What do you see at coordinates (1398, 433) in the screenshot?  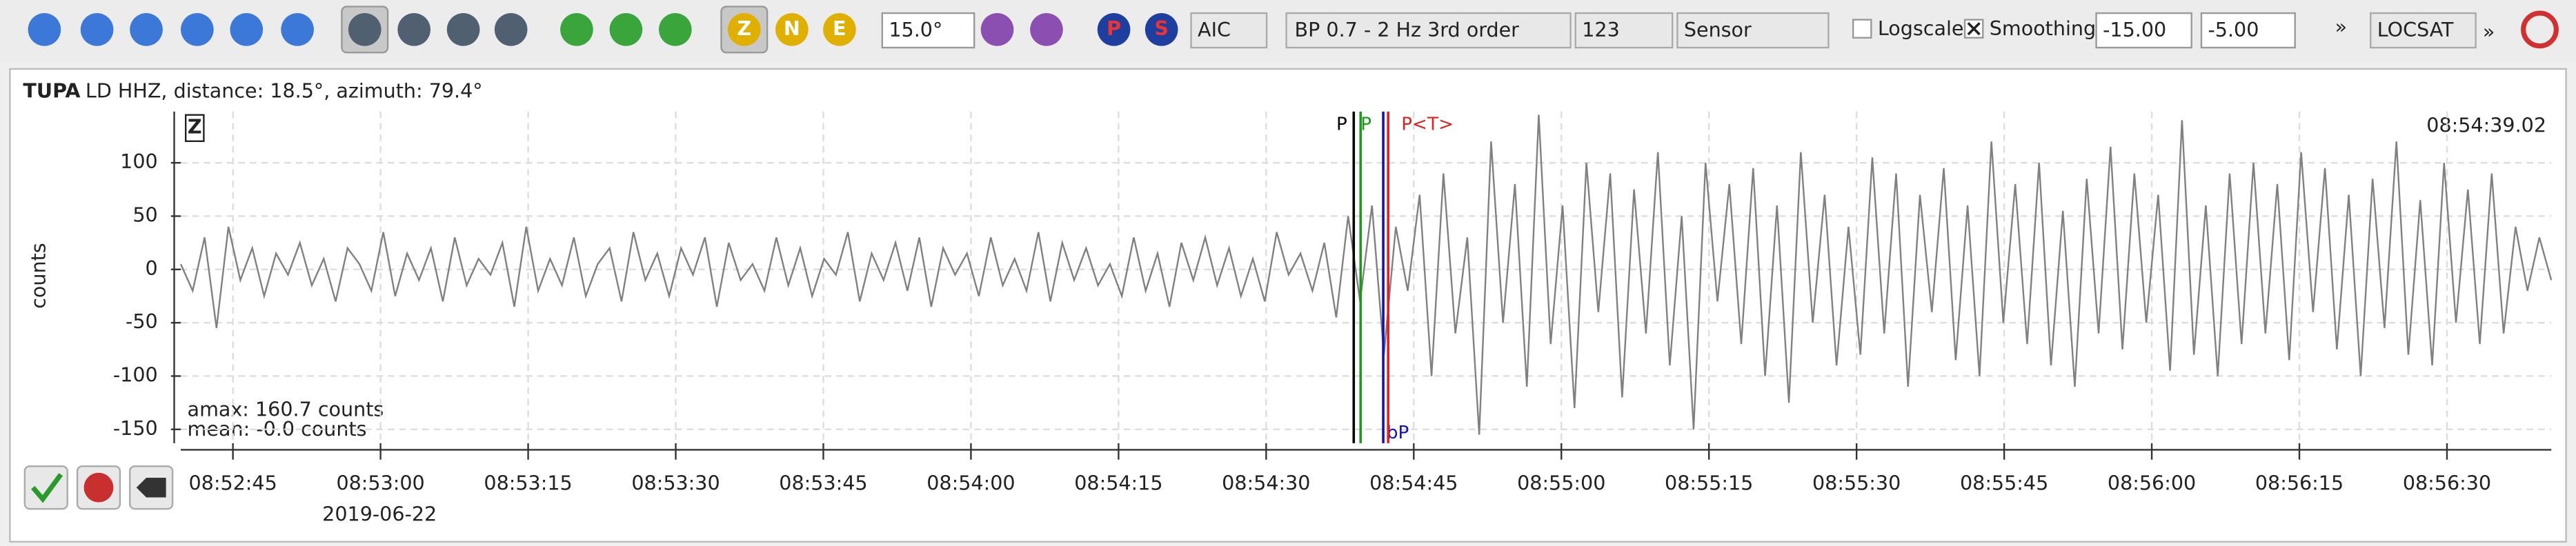 I see `pick-label: bP` at bounding box center [1398, 433].